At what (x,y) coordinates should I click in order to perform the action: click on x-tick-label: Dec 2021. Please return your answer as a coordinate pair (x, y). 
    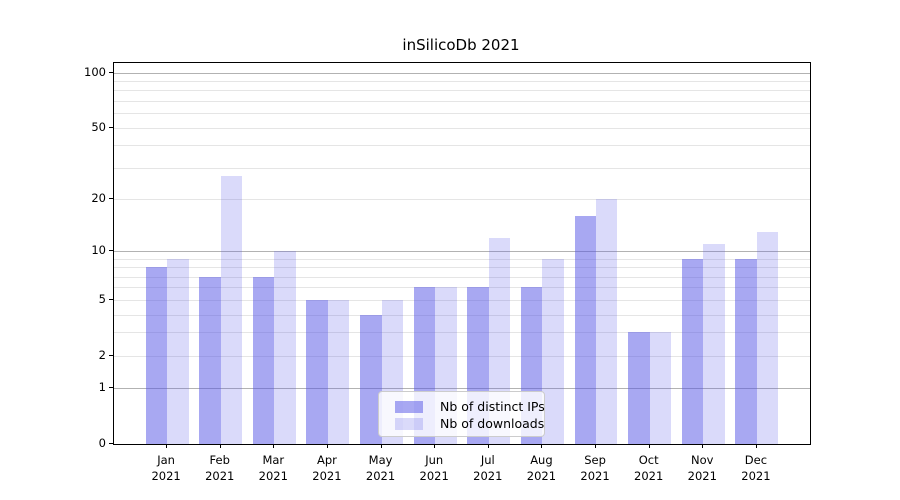
    Looking at the image, I should click on (756, 468).